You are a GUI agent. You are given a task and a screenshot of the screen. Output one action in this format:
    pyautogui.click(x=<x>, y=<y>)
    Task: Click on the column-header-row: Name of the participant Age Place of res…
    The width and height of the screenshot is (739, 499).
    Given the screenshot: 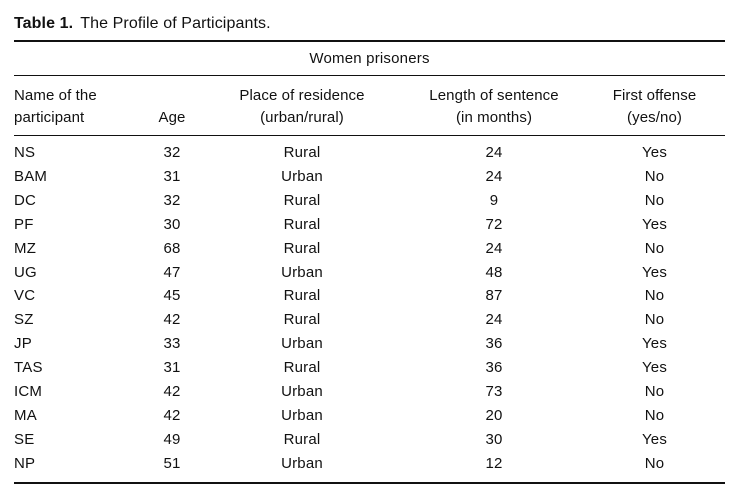 What is the action you would take?
    pyautogui.click(x=370, y=105)
    